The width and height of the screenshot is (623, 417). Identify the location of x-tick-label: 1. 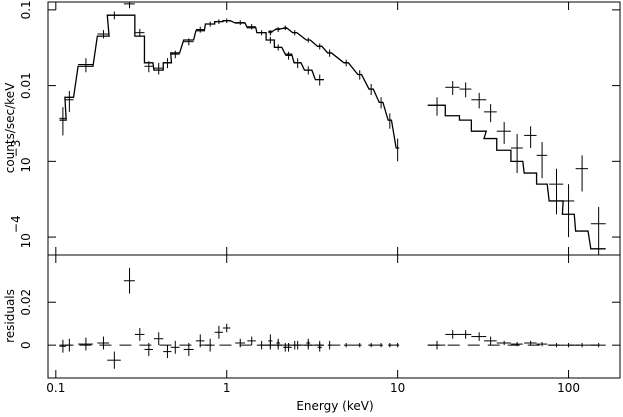
(227, 388).